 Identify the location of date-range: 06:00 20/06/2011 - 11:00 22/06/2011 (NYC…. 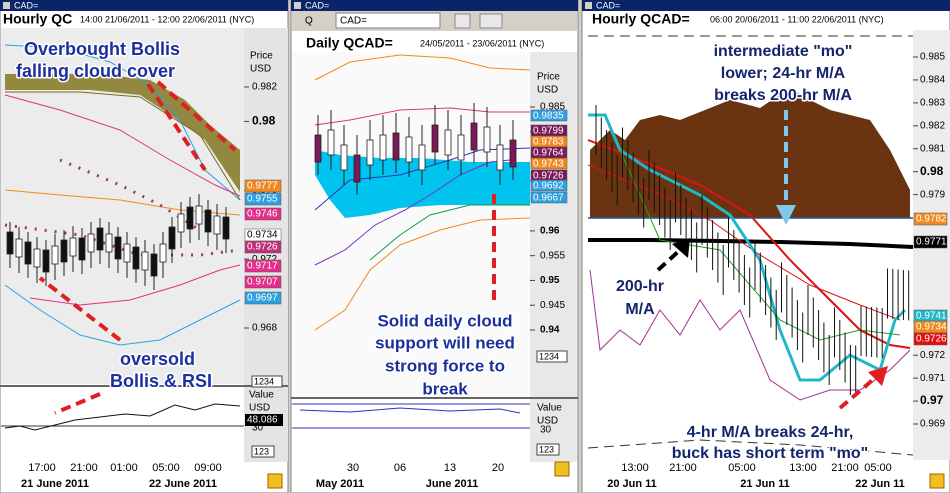
(797, 19).